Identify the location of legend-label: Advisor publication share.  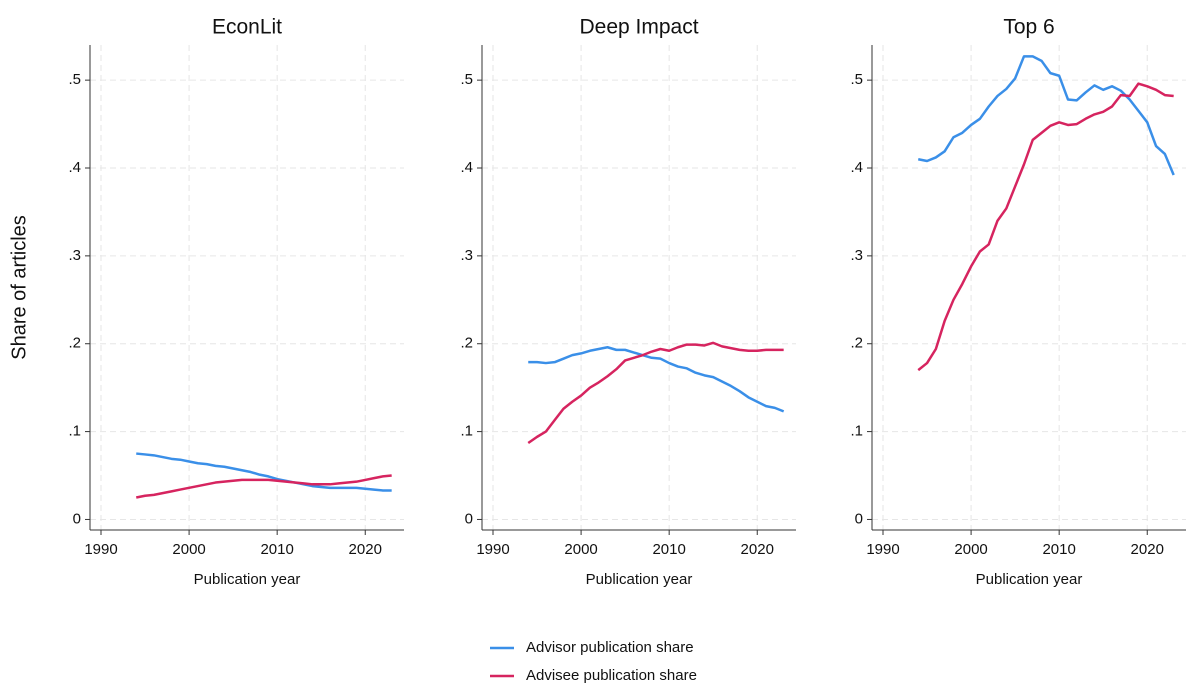
(610, 647).